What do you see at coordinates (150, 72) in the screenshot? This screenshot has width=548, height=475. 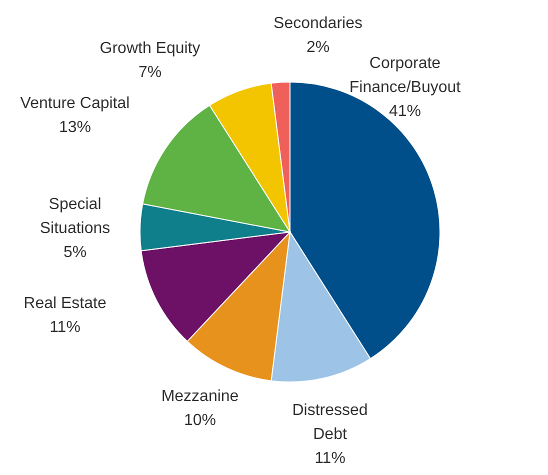 I see `data-label: 7%` at bounding box center [150, 72].